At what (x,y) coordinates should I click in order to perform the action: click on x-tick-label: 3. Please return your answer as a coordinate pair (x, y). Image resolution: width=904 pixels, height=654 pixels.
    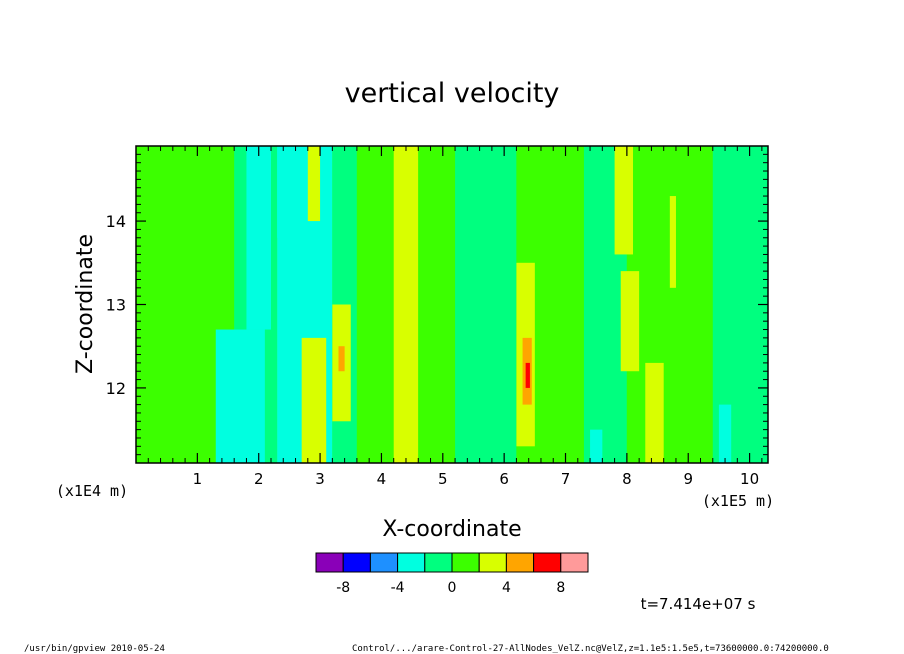
    Looking at the image, I should click on (320, 479).